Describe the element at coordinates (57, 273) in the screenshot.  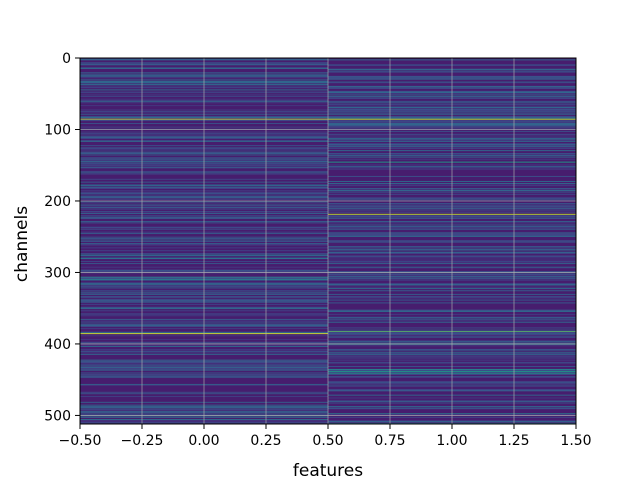
I see `y-tick-label: 300` at that location.